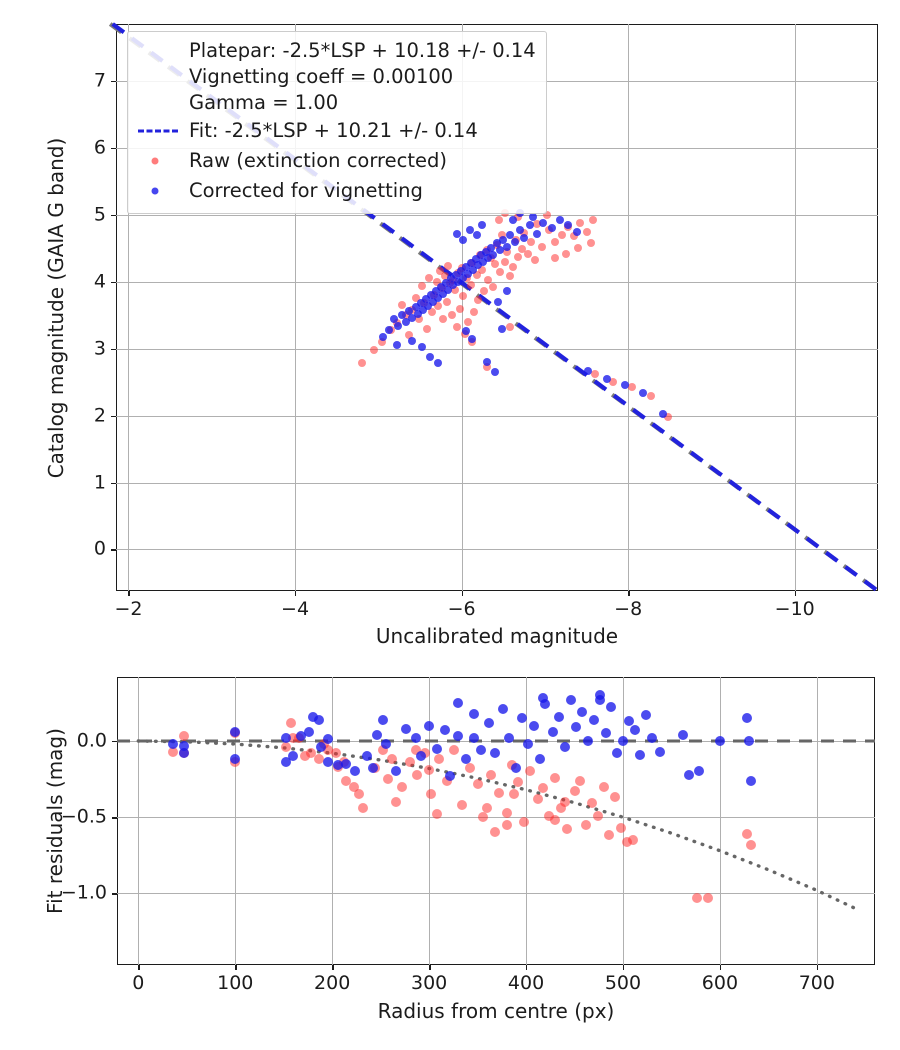  Describe the element at coordinates (333, 131) in the screenshot. I see `legend-label-fit: Fit: -2.5*LSP + 10.21 +/- 0.14` at that location.